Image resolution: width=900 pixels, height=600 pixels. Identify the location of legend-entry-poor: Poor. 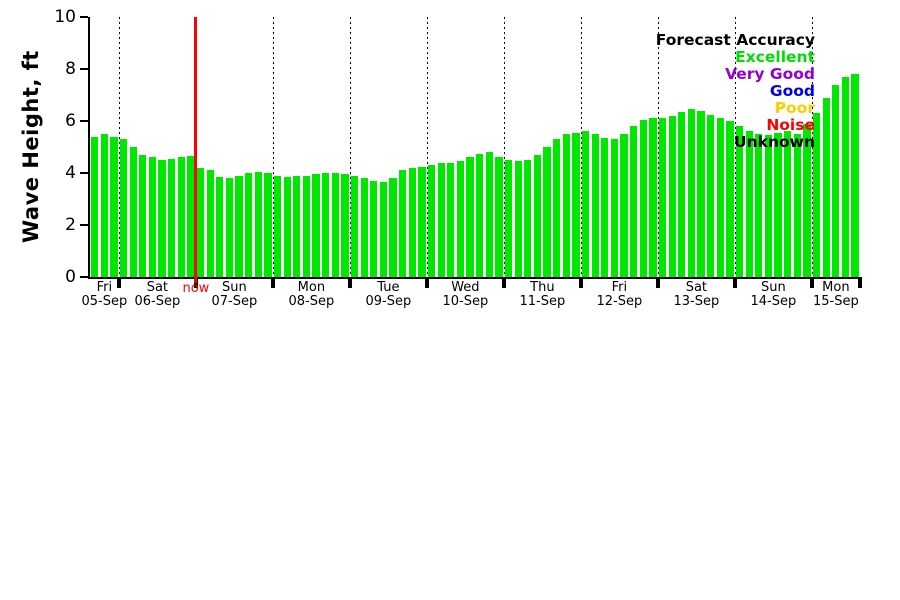
(794, 108).